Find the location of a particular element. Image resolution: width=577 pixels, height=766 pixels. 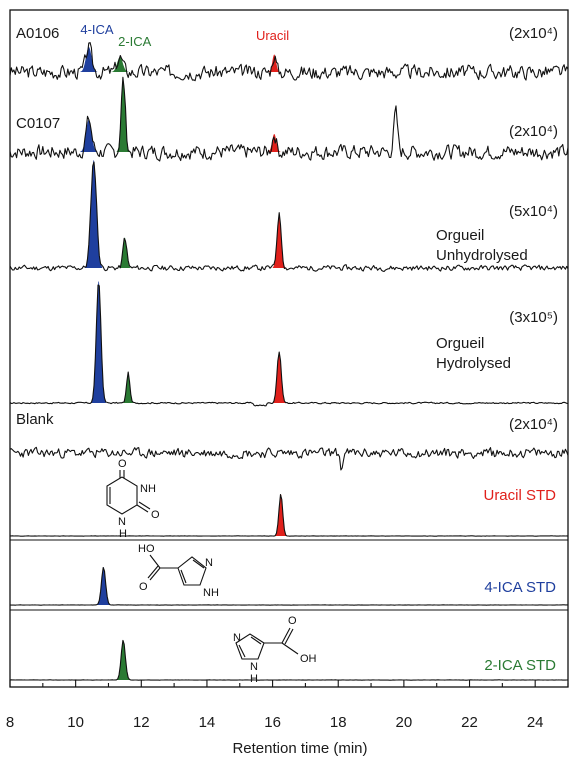

struct-label: HO is located at coordinates (146, 549).